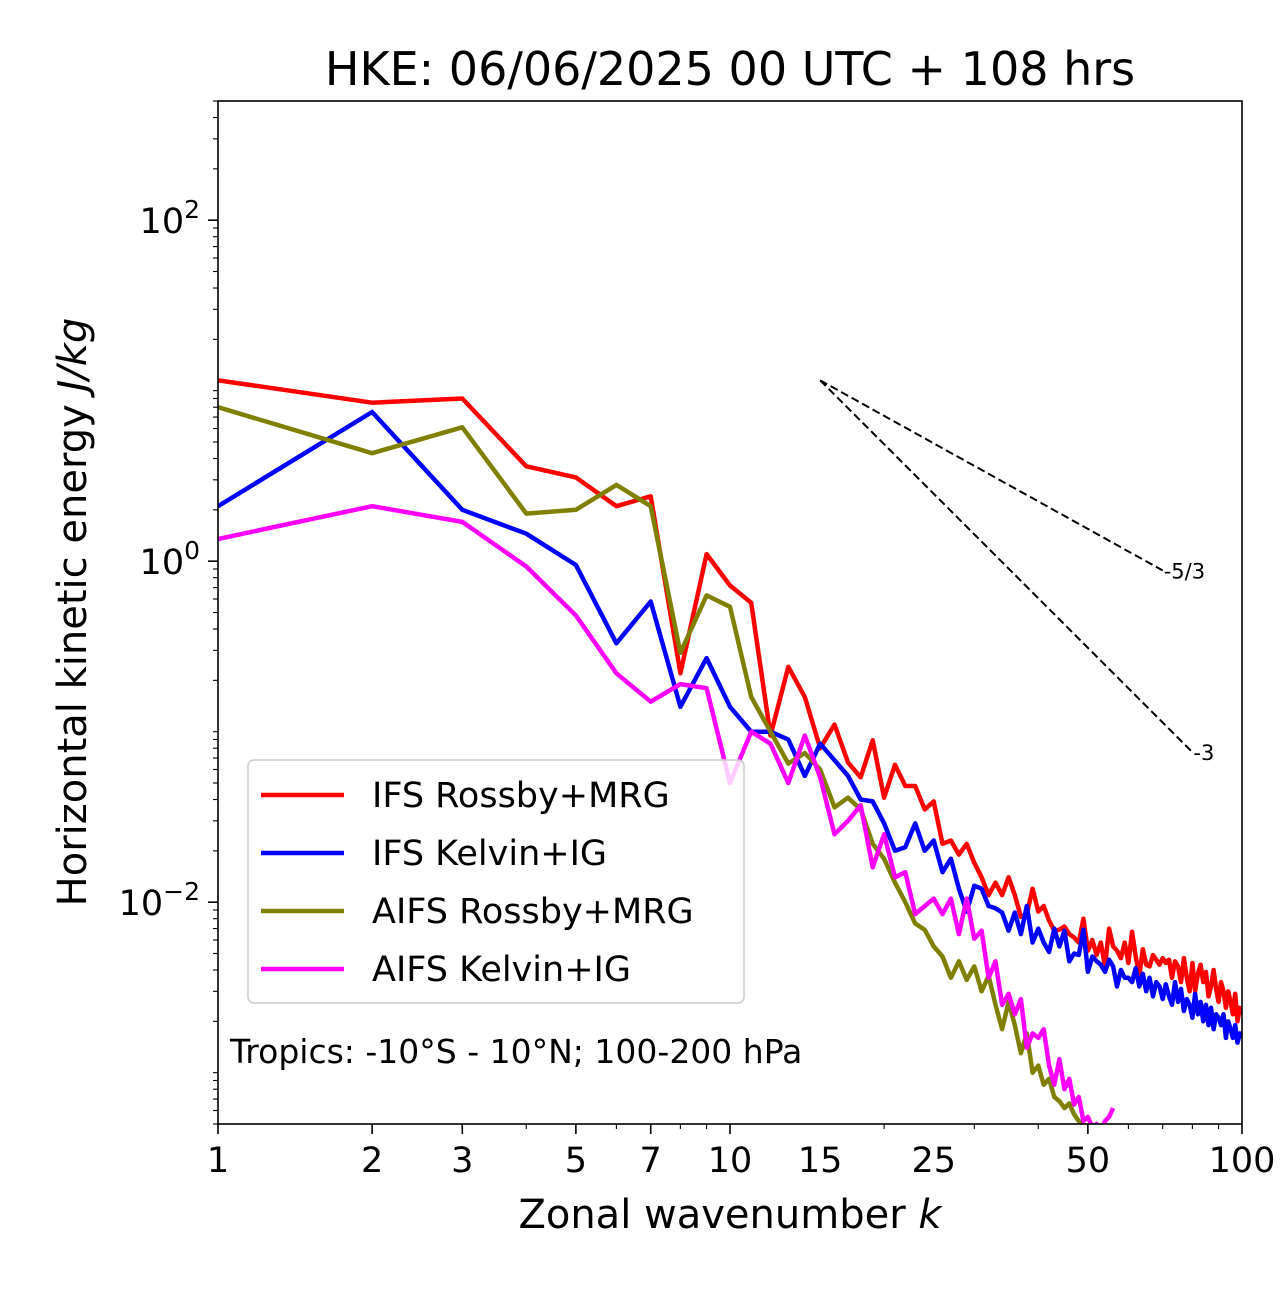 The image size is (1280, 1292). Describe the element at coordinates (933, 1161) in the screenshot. I see `x-tick-label: 25` at that location.